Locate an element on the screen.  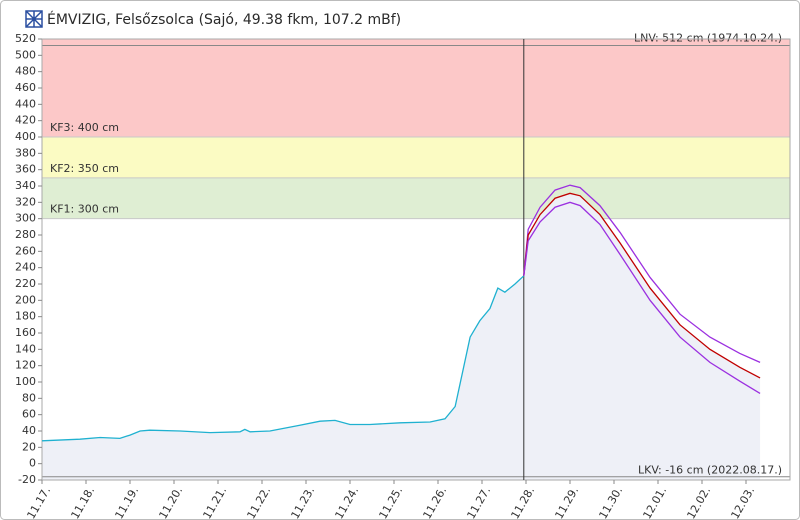
y-tick-label: 100 is located at coordinates (25, 381).